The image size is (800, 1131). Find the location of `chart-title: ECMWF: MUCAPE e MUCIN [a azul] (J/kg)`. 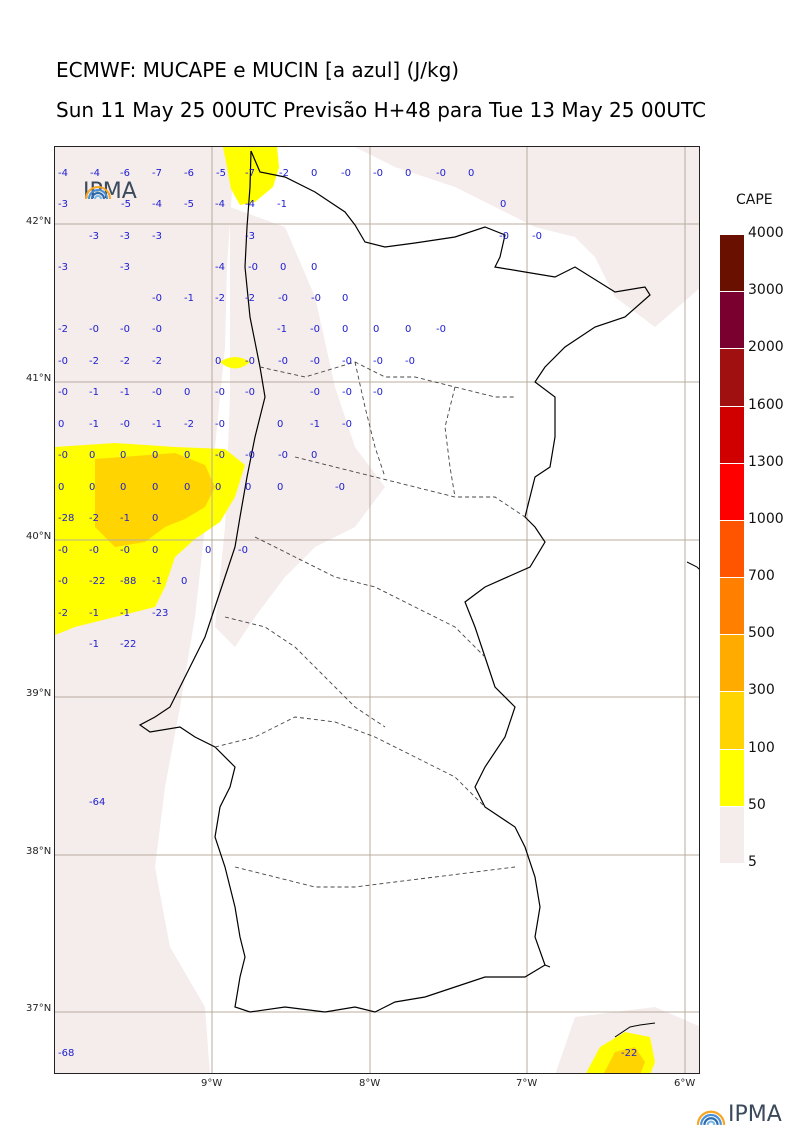

chart-title: ECMWF: MUCAPE e MUCIN [a azul] (J/kg) is located at coordinates (258, 70).